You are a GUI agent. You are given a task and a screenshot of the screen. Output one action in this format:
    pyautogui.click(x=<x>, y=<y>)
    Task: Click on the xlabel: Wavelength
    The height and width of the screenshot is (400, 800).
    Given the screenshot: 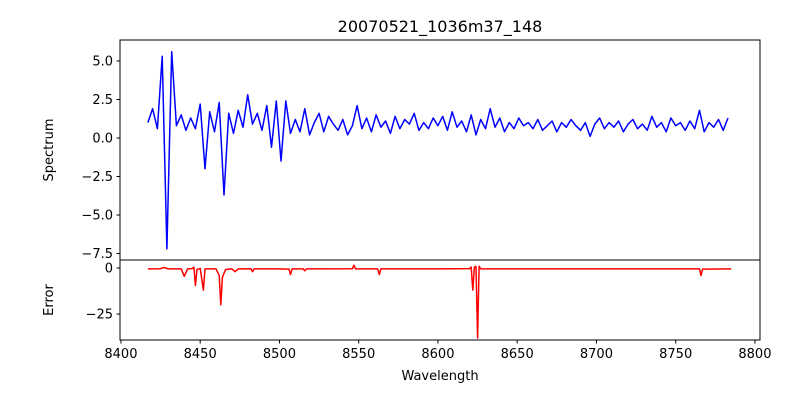 What is the action you would take?
    pyautogui.click(x=439, y=376)
    